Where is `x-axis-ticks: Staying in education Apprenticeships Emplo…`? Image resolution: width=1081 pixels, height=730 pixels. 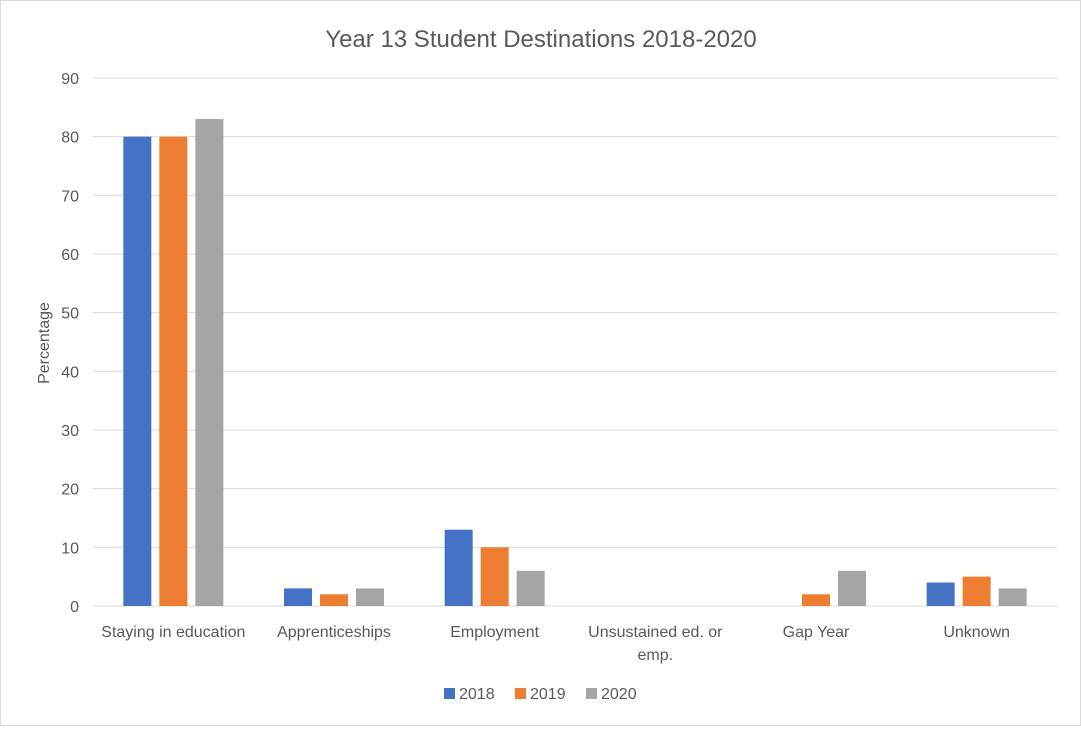
x-axis-ticks: Staying in education Apprenticeships Emplo… is located at coordinates (555, 644).